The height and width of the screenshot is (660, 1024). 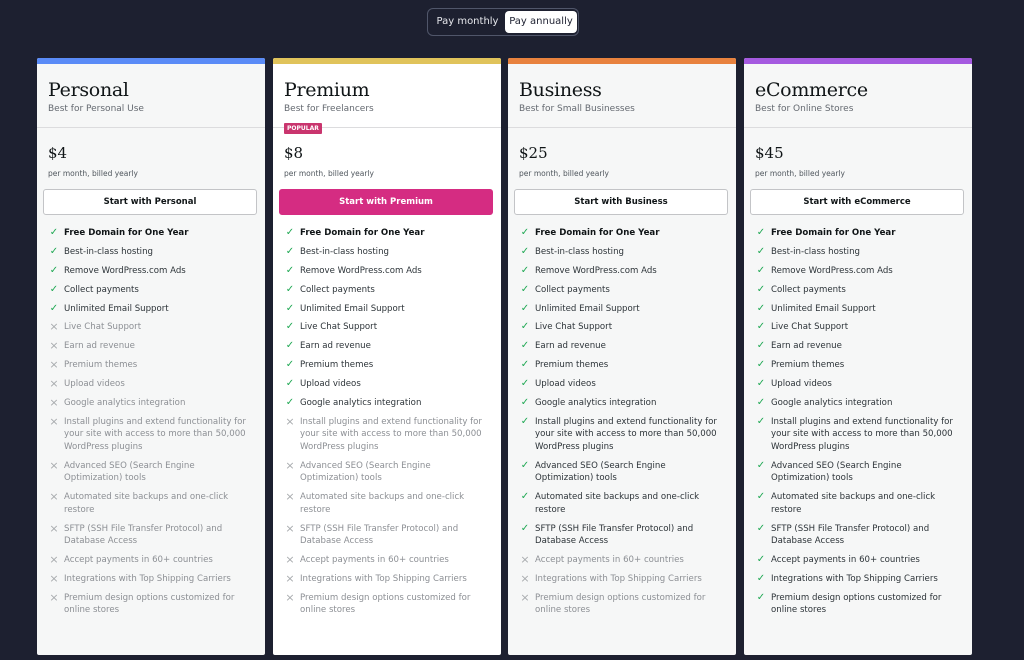 I want to click on pay-monthly-option: Pay monthly, so click(x=467, y=21).